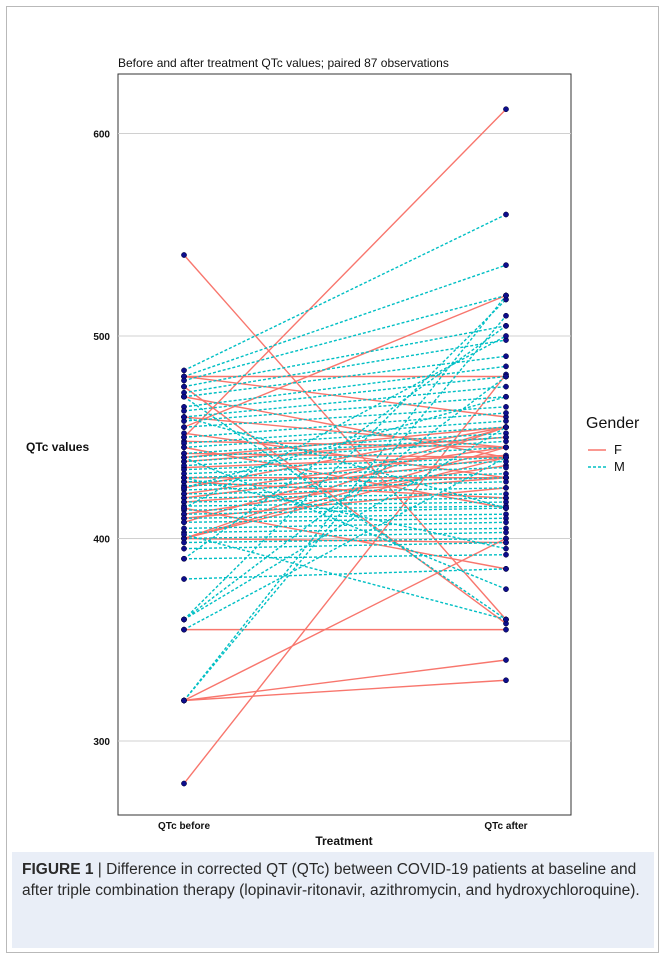 This screenshot has height=959, width=666. What do you see at coordinates (101, 439) in the screenshot?
I see `y-tick-labels: 300 400 500 600` at bounding box center [101, 439].